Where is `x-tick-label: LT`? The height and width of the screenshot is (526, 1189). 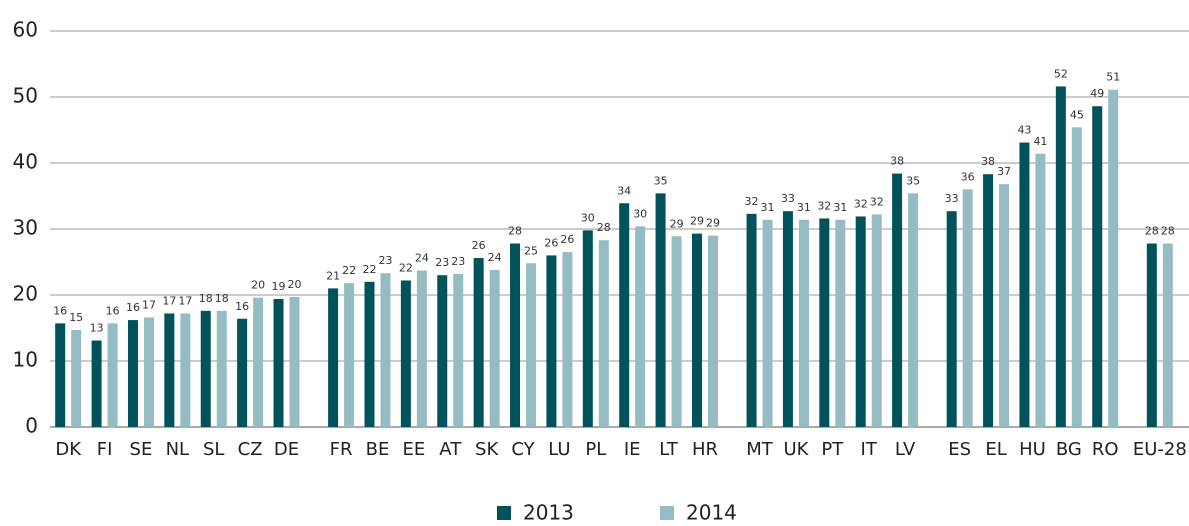 x-tick-label: LT is located at coordinates (669, 449).